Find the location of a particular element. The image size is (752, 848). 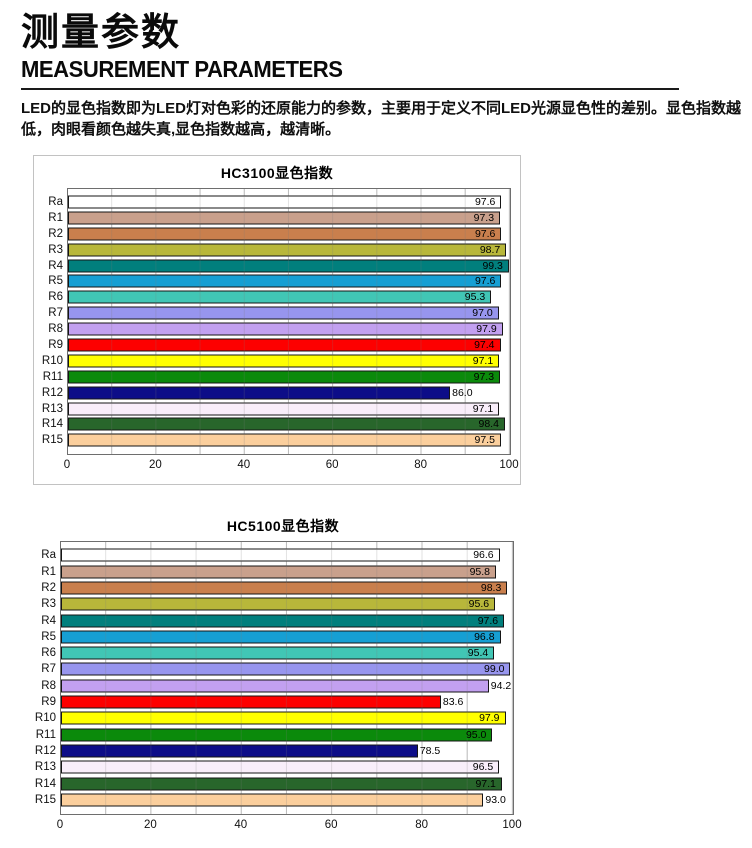

bar-value-label: 95.4 is located at coordinates (478, 653).